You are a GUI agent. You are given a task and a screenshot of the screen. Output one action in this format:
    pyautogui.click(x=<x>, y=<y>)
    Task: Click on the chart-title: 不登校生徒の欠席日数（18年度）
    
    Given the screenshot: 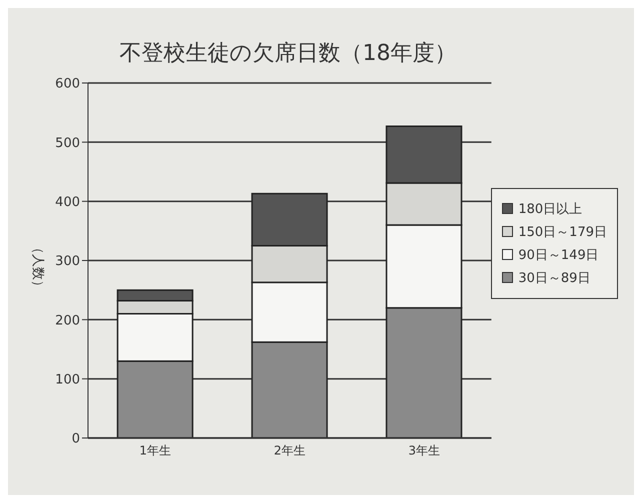 What is the action you would take?
    pyautogui.click(x=288, y=54)
    